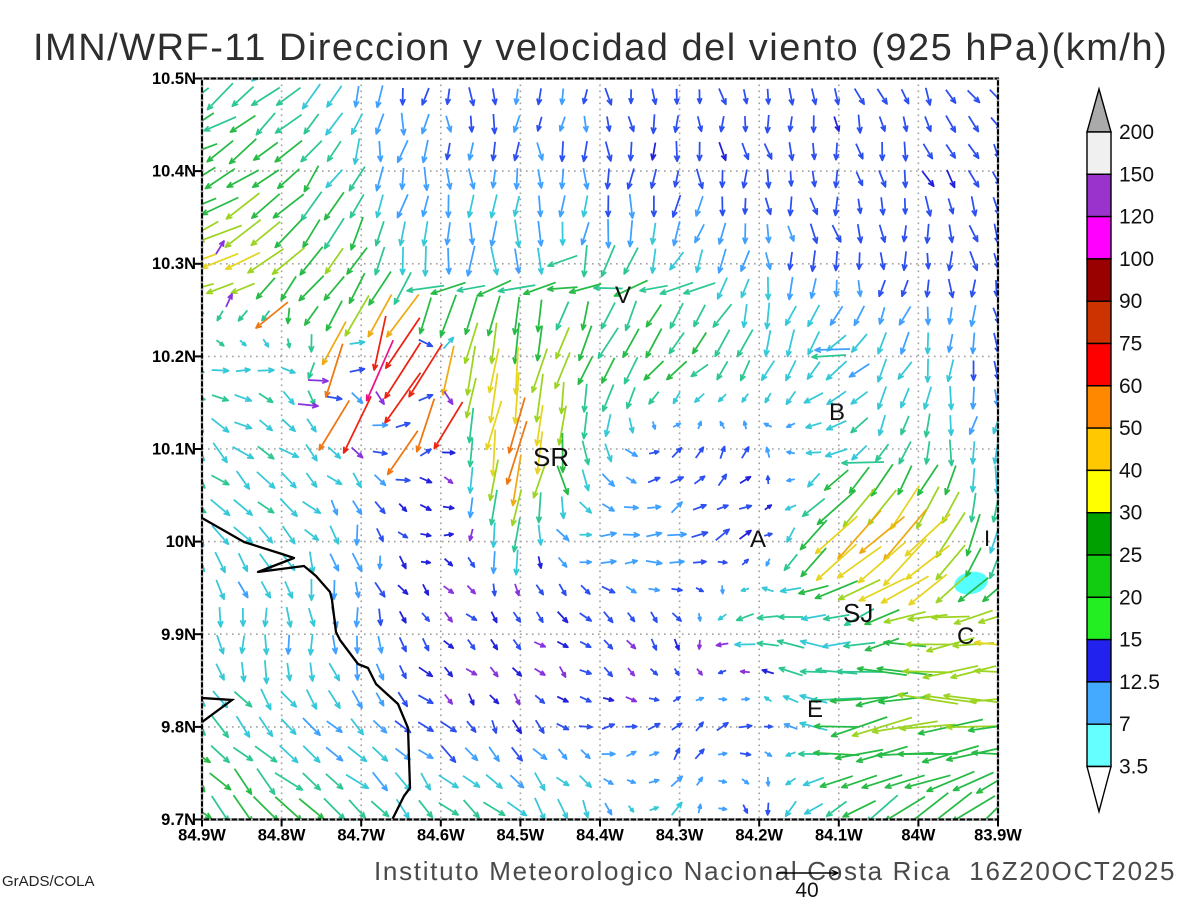 The height and width of the screenshot is (905, 1200). Describe the element at coordinates (1130, 640) in the screenshot. I see `svg-text: 15` at that location.